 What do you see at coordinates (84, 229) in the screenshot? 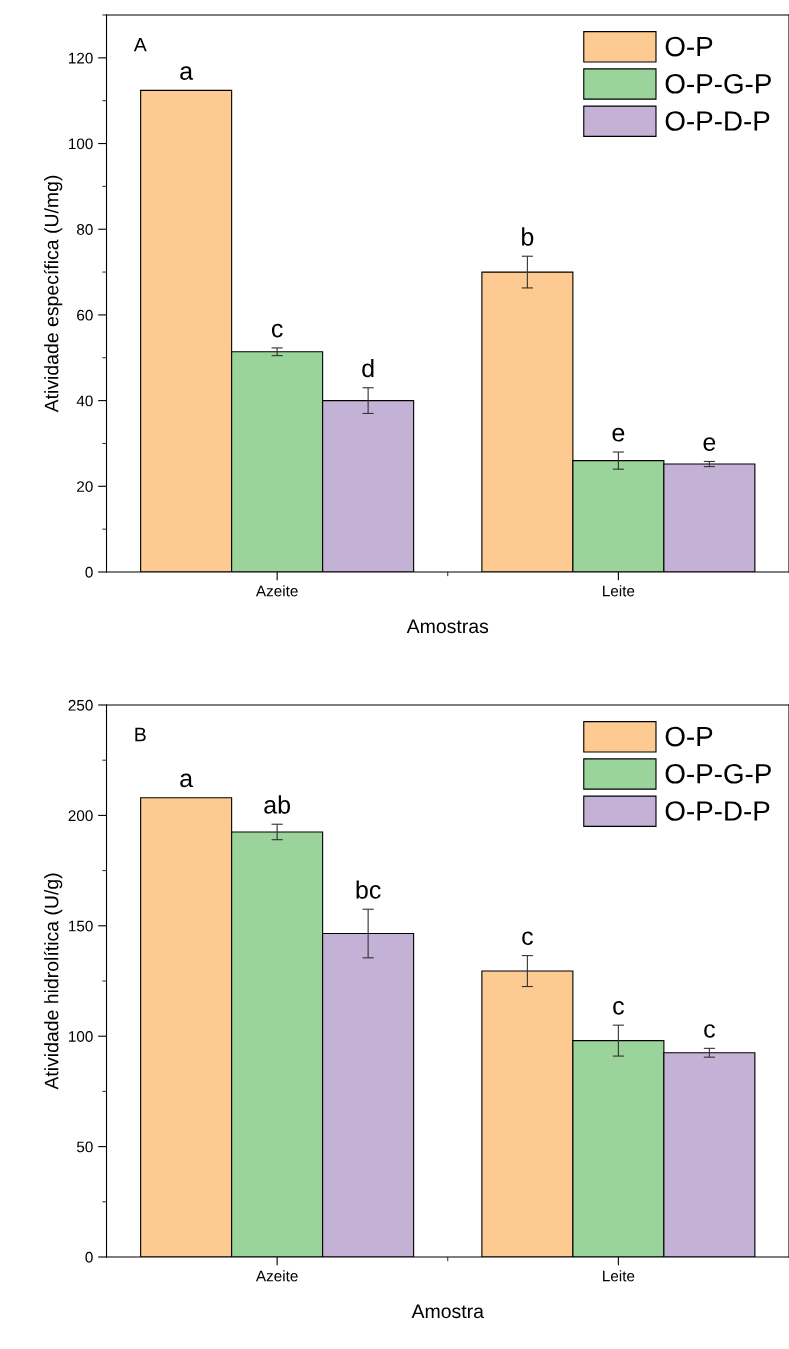
I see `y-tick-label: 80` at bounding box center [84, 229].